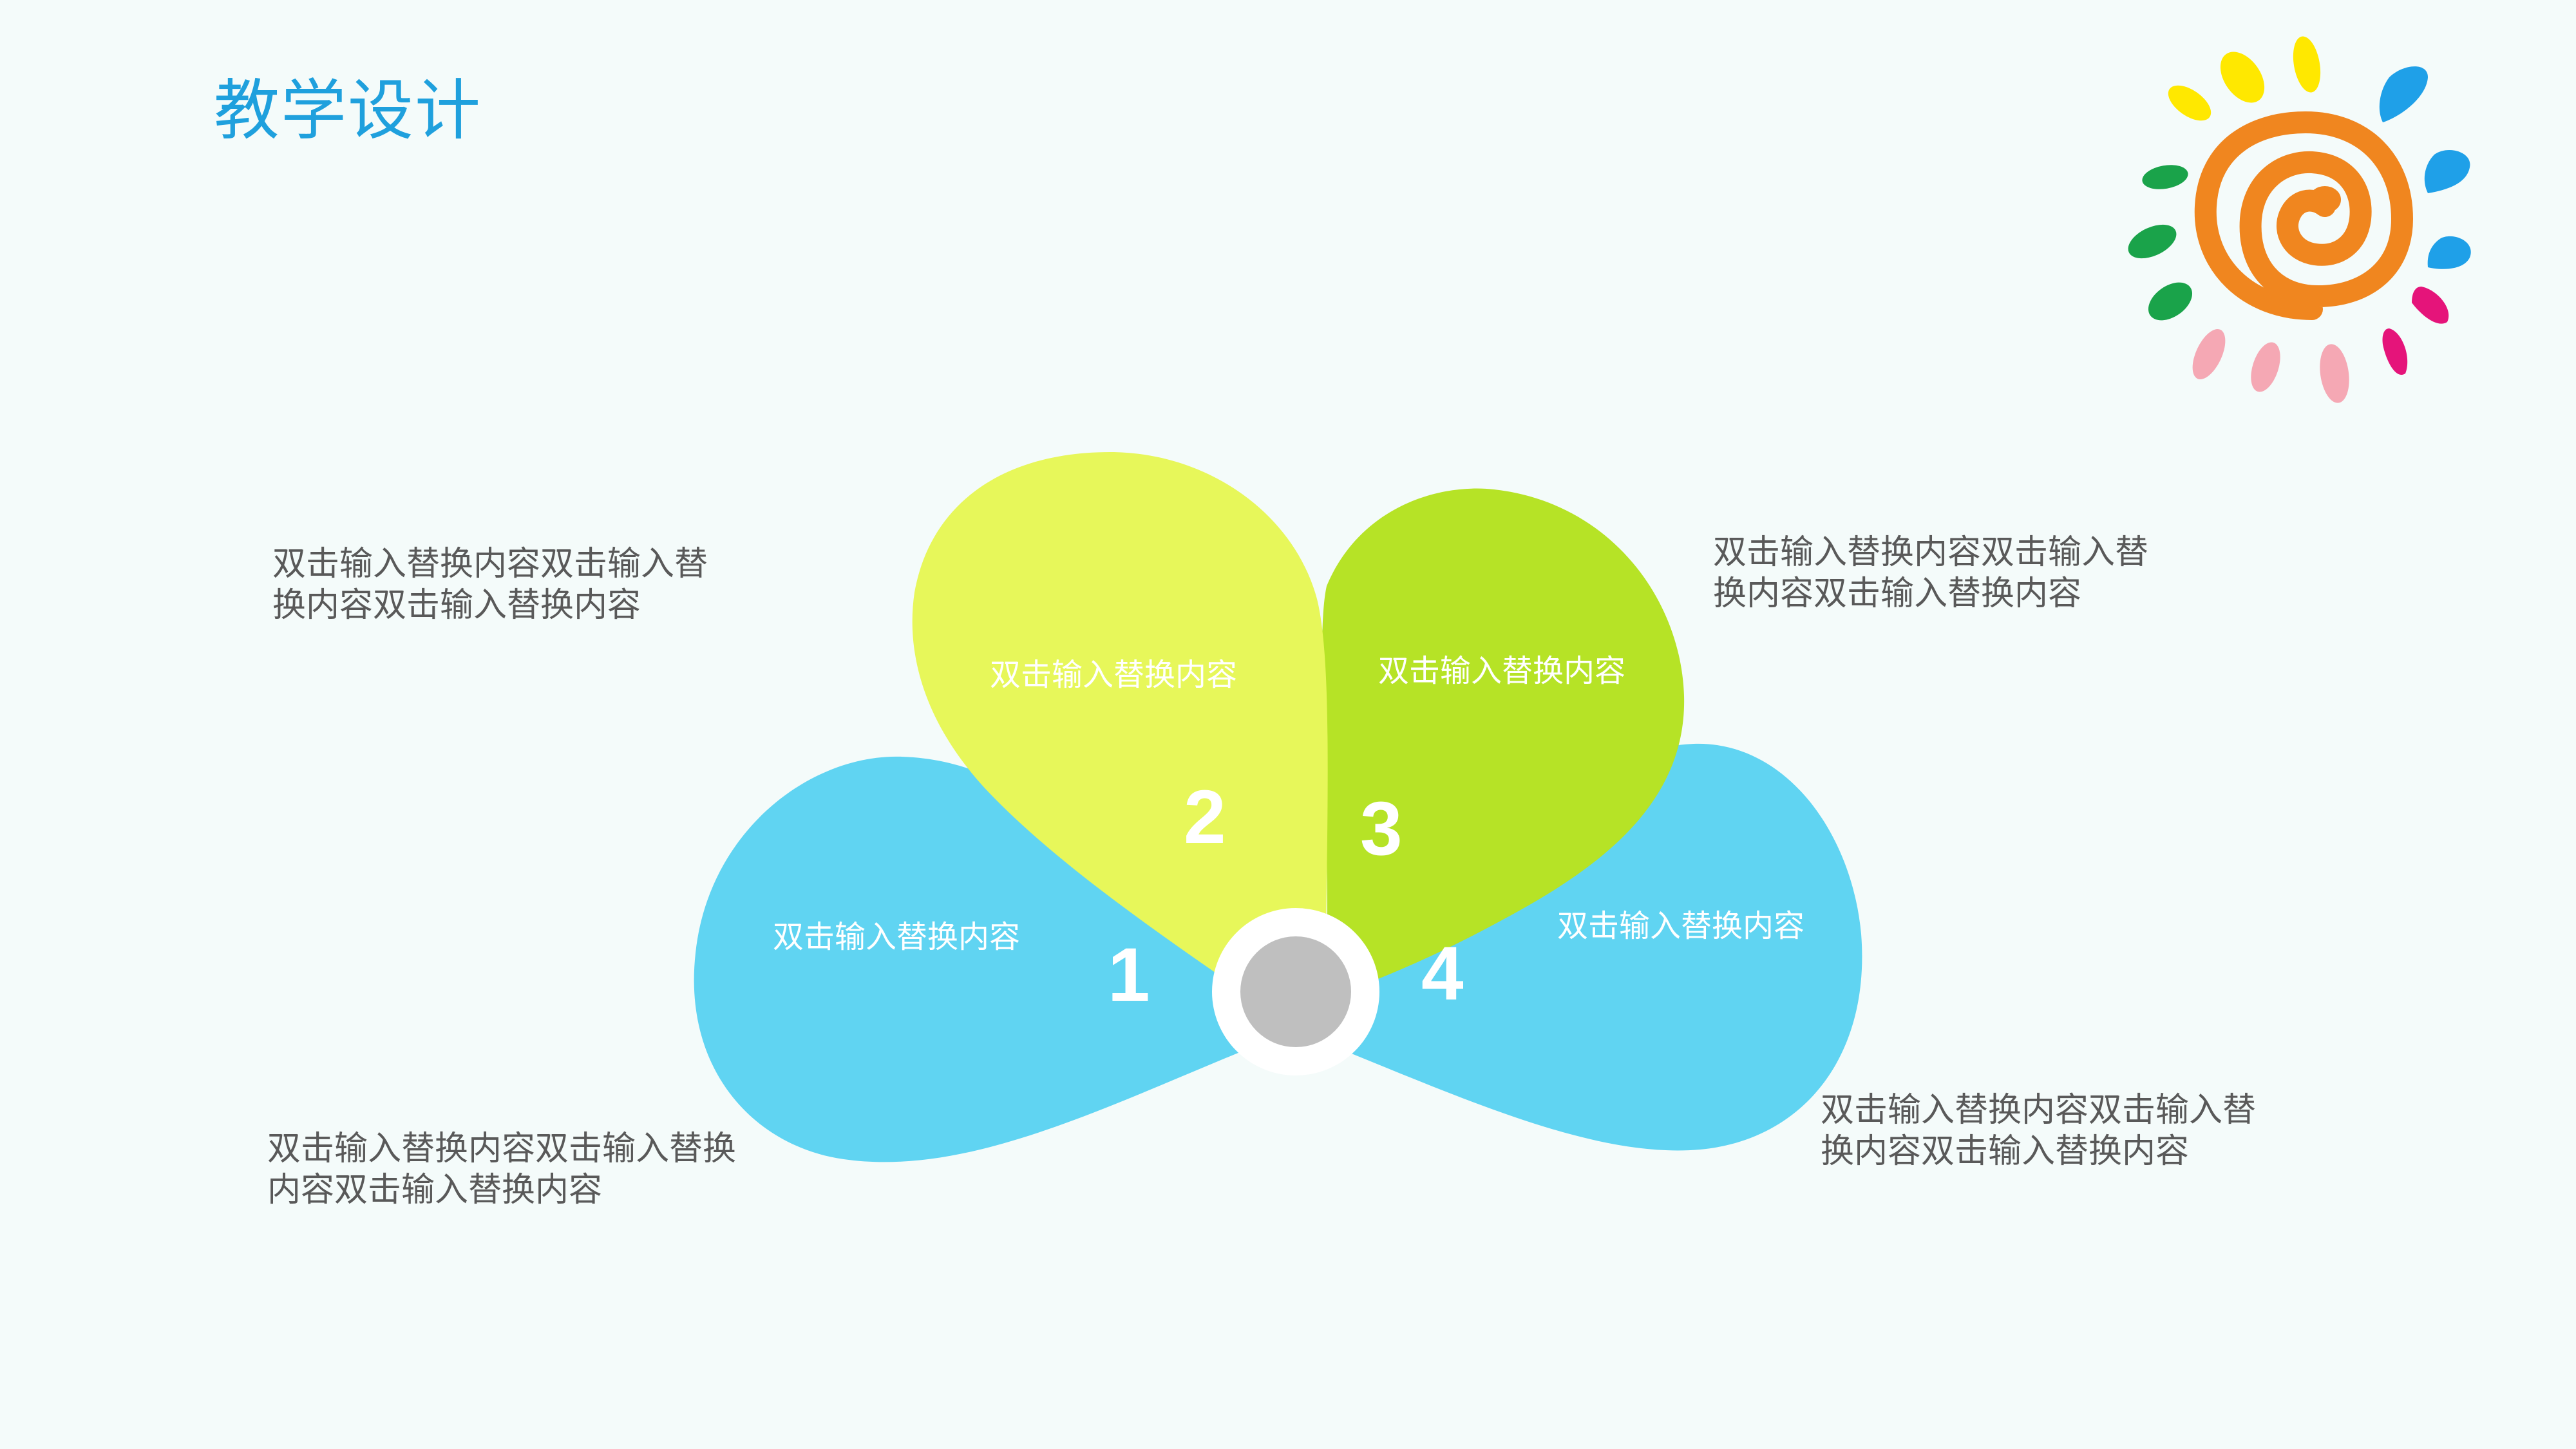 The height and width of the screenshot is (1449, 2576). I want to click on petal-3-label: 双击输入替换内容, so click(1502, 671).